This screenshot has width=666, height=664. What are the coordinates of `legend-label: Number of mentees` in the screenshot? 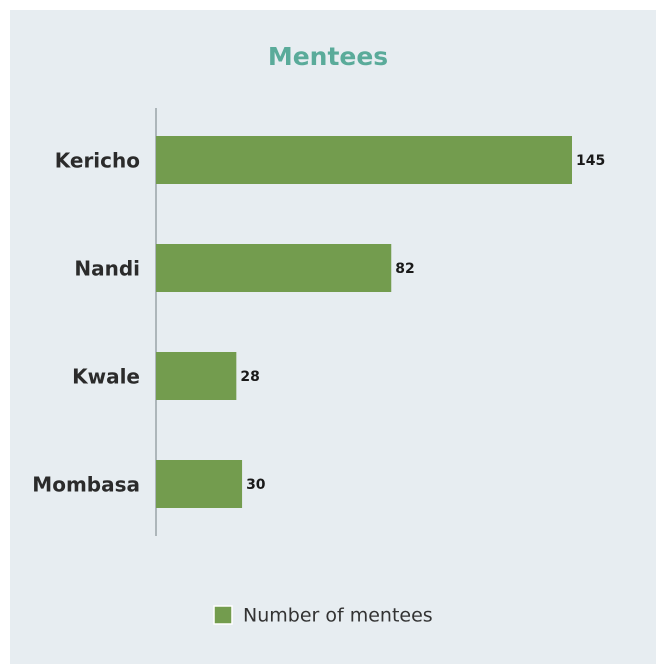 It's located at (338, 616).